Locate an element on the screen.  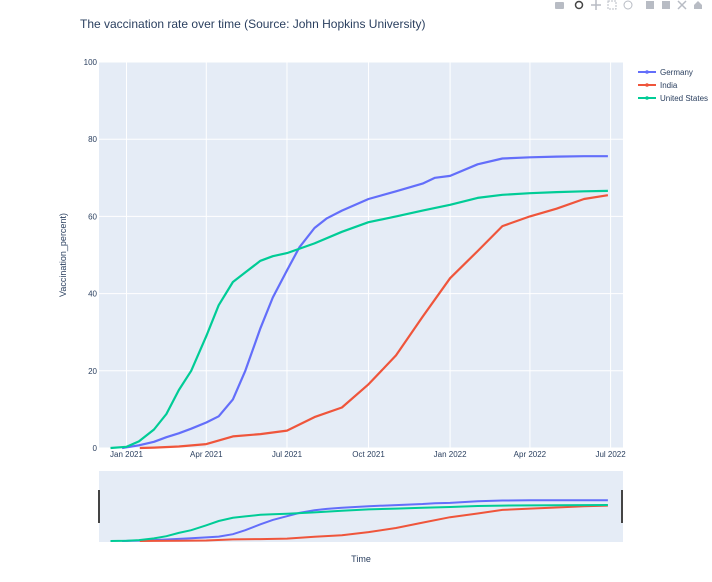
range-slider-lines is located at coordinates (359, 520).